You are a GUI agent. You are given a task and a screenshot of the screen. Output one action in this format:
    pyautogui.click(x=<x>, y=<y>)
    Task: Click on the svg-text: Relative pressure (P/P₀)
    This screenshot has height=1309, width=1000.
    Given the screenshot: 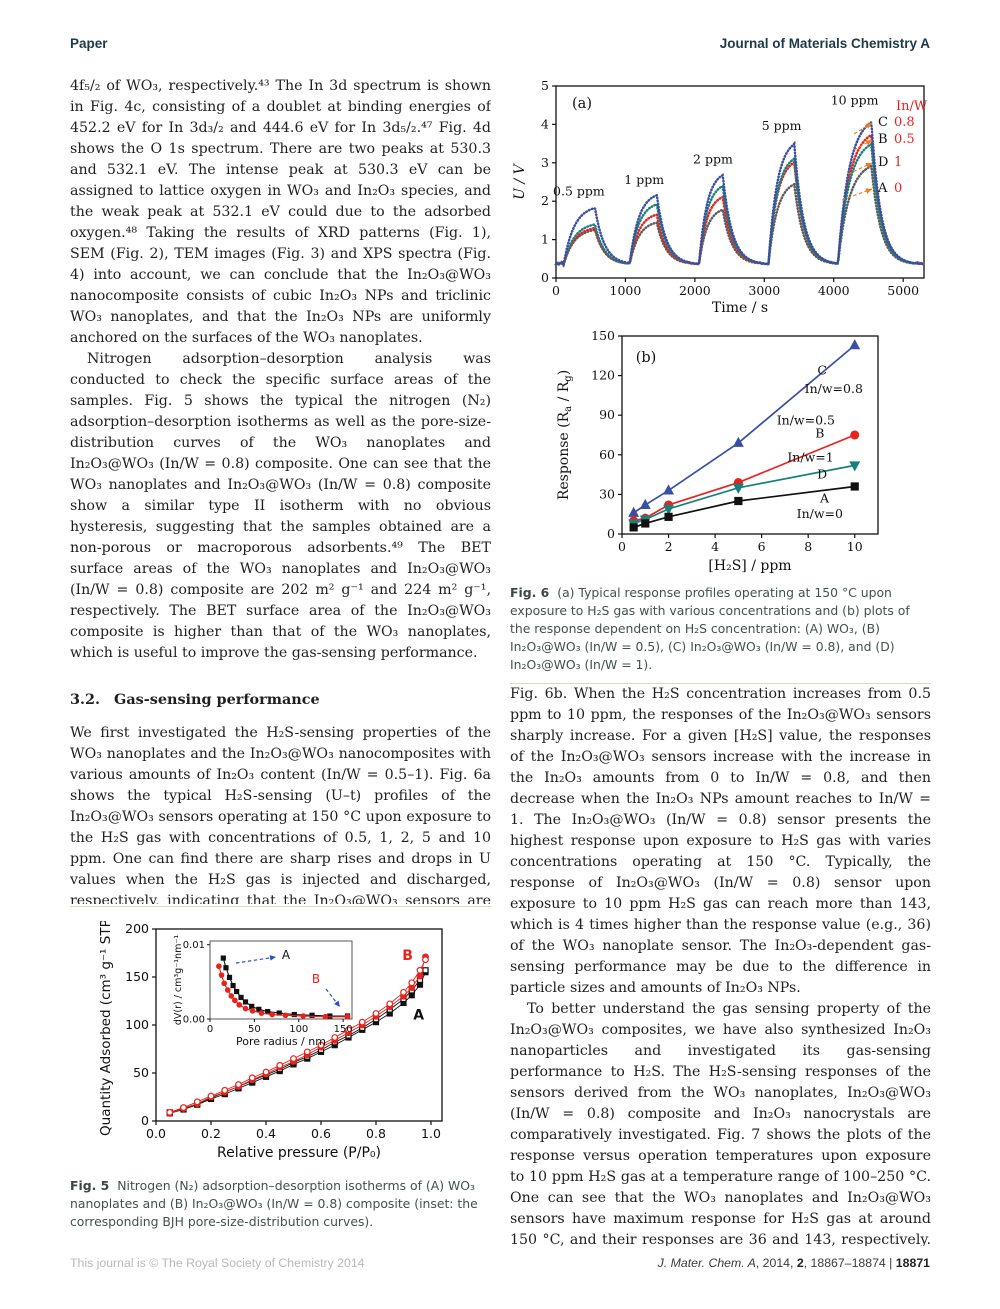 What is the action you would take?
    pyautogui.click(x=299, y=1153)
    